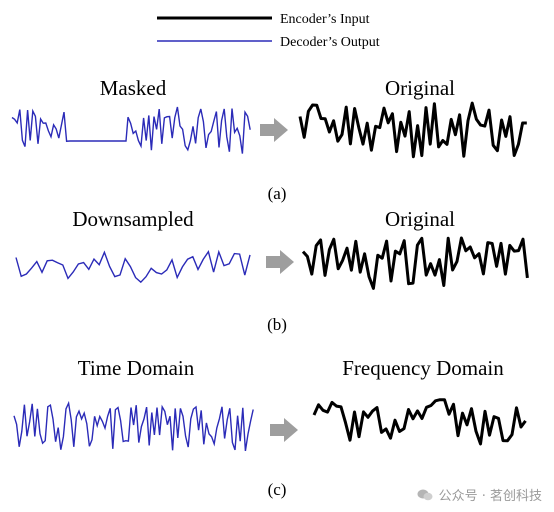 This screenshot has height=512, width=554. What do you see at coordinates (133, 266) in the screenshot?
I see `panel-b-downsampled-signal` at bounding box center [133, 266].